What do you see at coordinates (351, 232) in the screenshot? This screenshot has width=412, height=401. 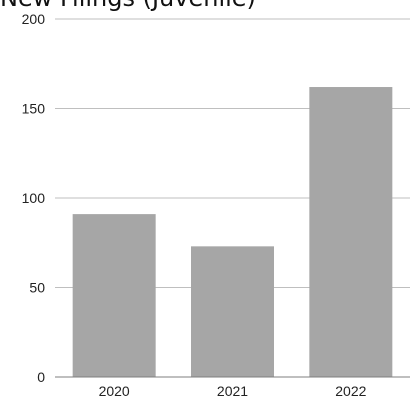 I see `bar-2022` at bounding box center [351, 232].